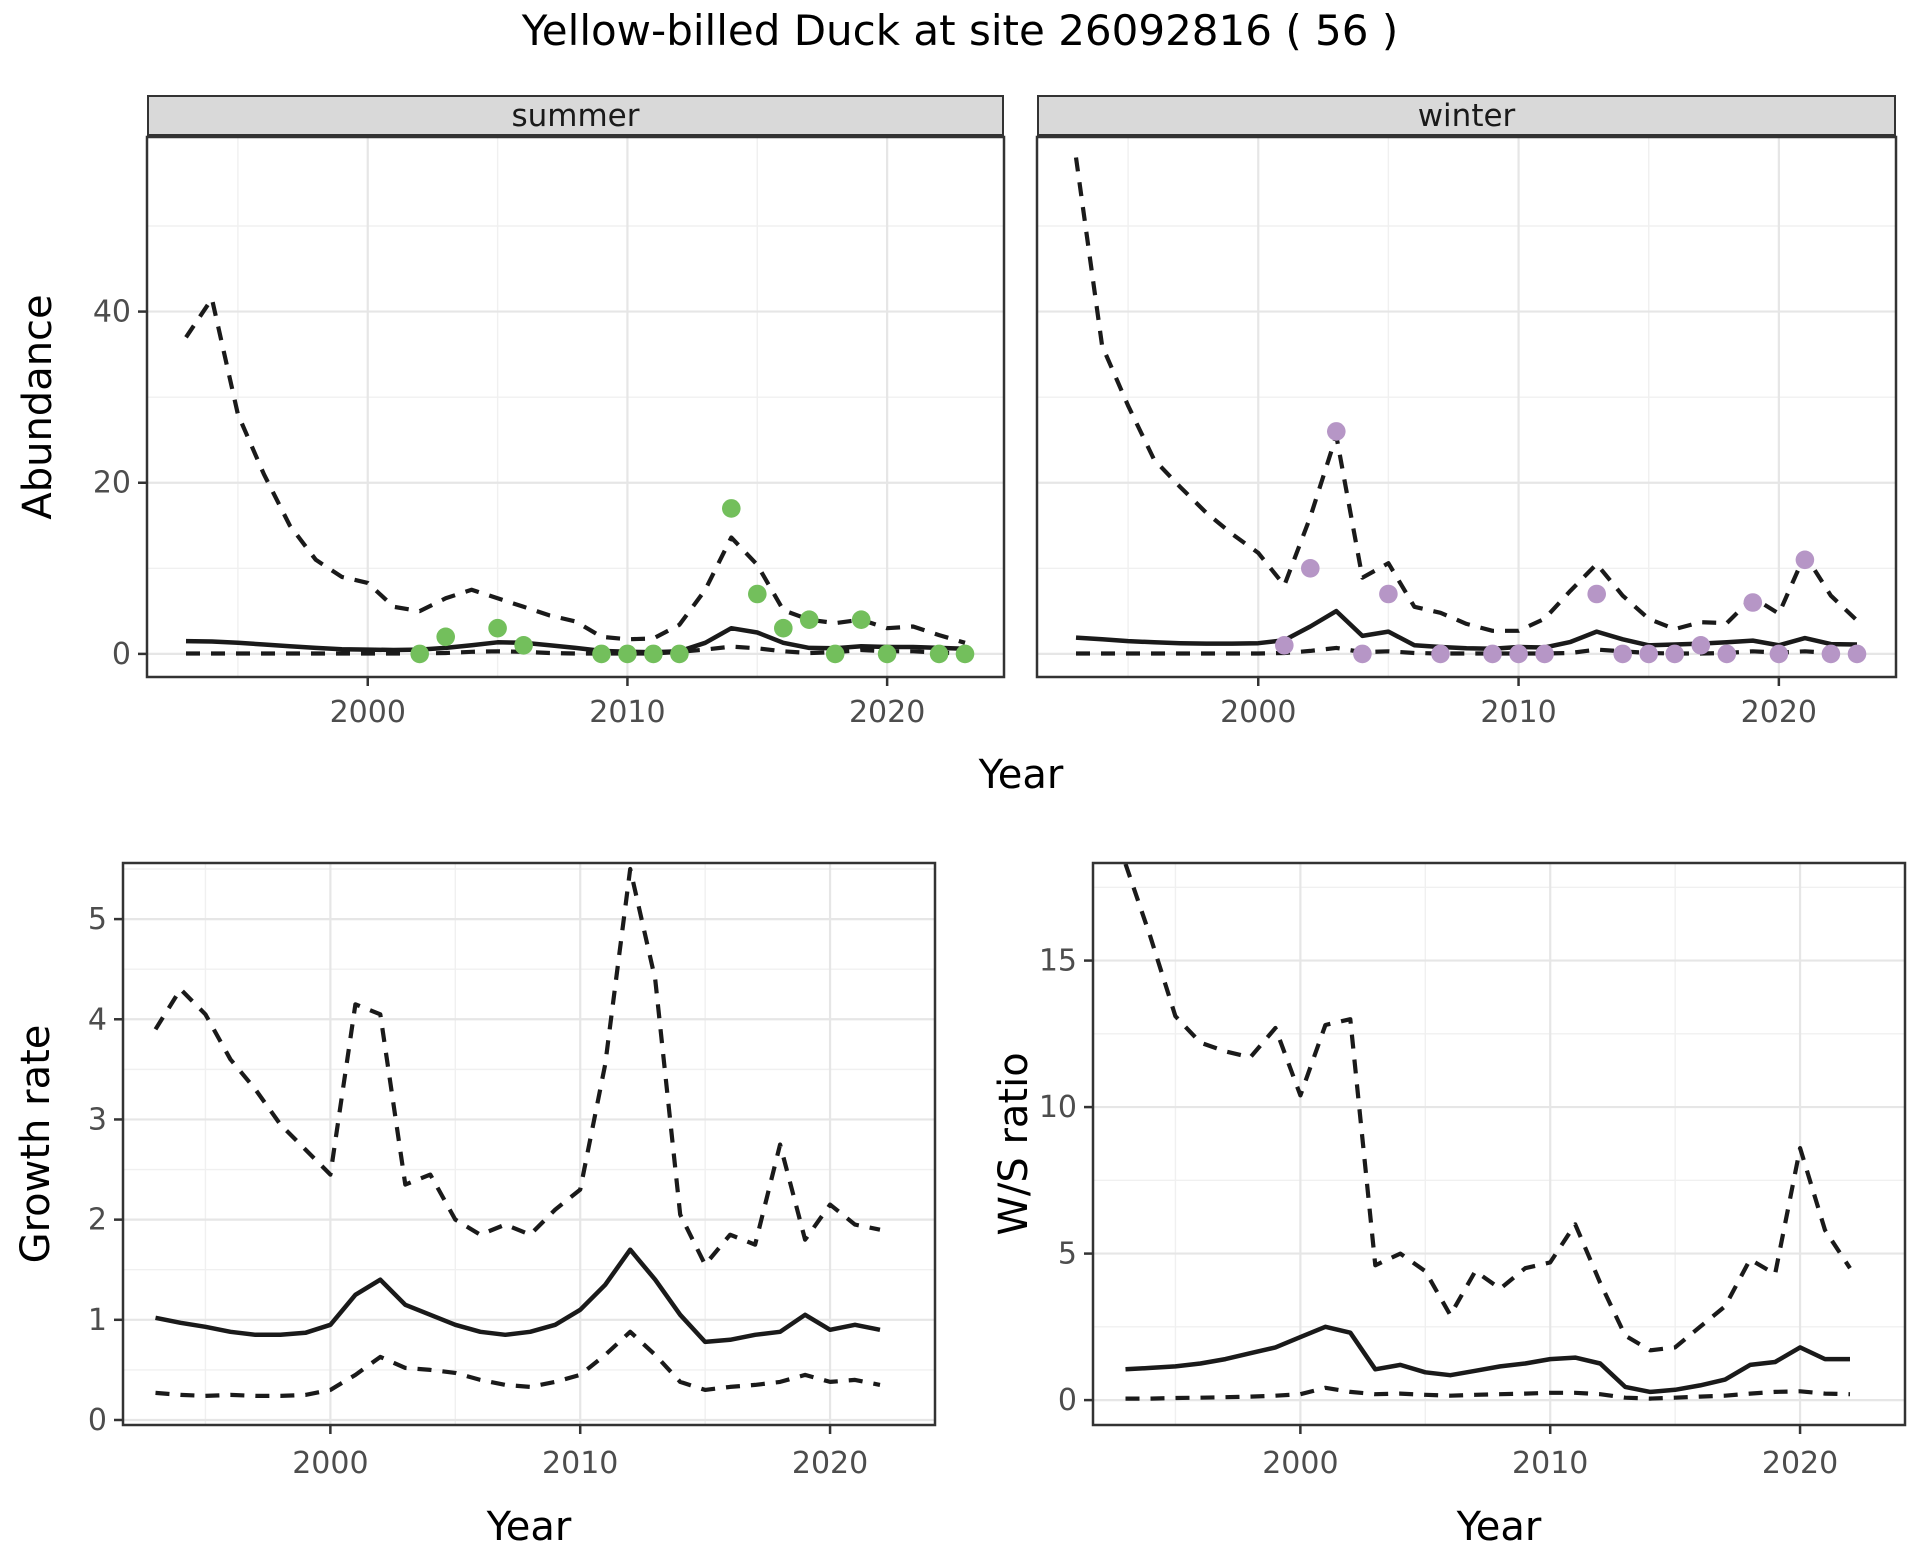  I want to click on y-tick-label: 2, so click(97, 1220).